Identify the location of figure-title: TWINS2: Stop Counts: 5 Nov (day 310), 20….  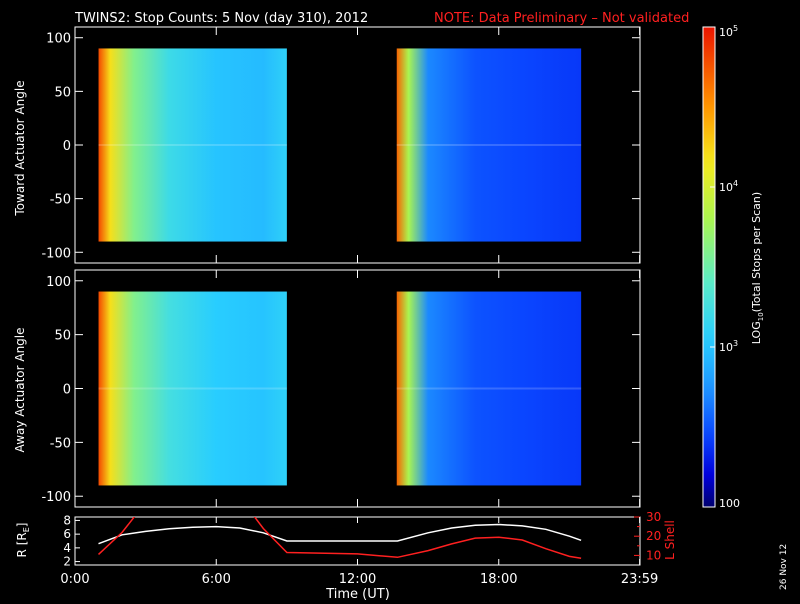
(221, 18).